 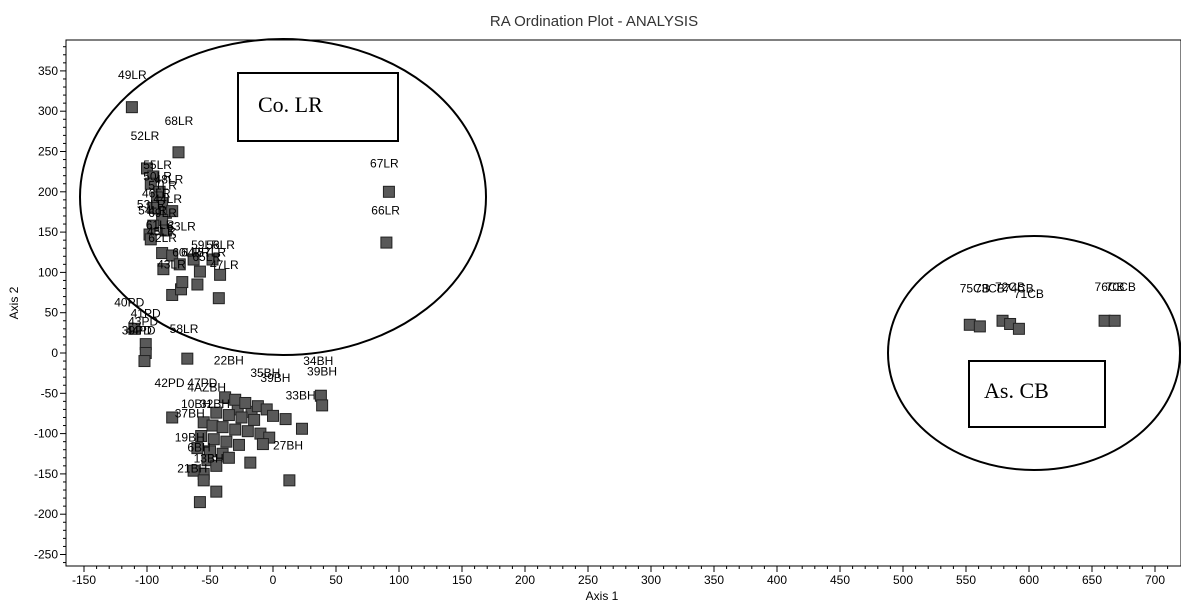 What do you see at coordinates (157, 165) in the screenshot?
I see `point-label: 55LR` at bounding box center [157, 165].